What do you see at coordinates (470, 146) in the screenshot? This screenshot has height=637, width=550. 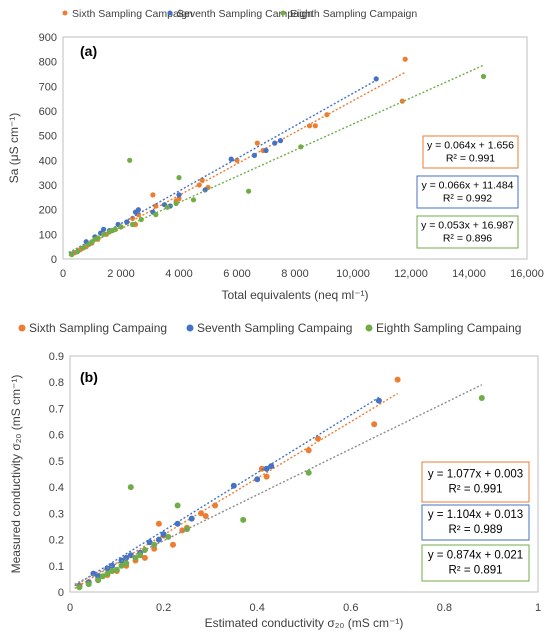 I see `trendline-equation: y = 0.064x + 1.656` at bounding box center [470, 146].